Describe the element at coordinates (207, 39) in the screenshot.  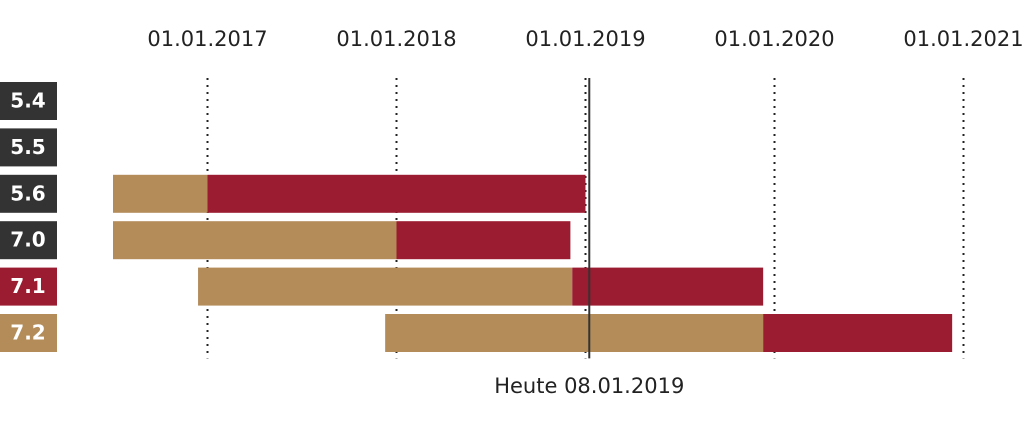
I see `x-tick-label: 01.01.2017` at that location.